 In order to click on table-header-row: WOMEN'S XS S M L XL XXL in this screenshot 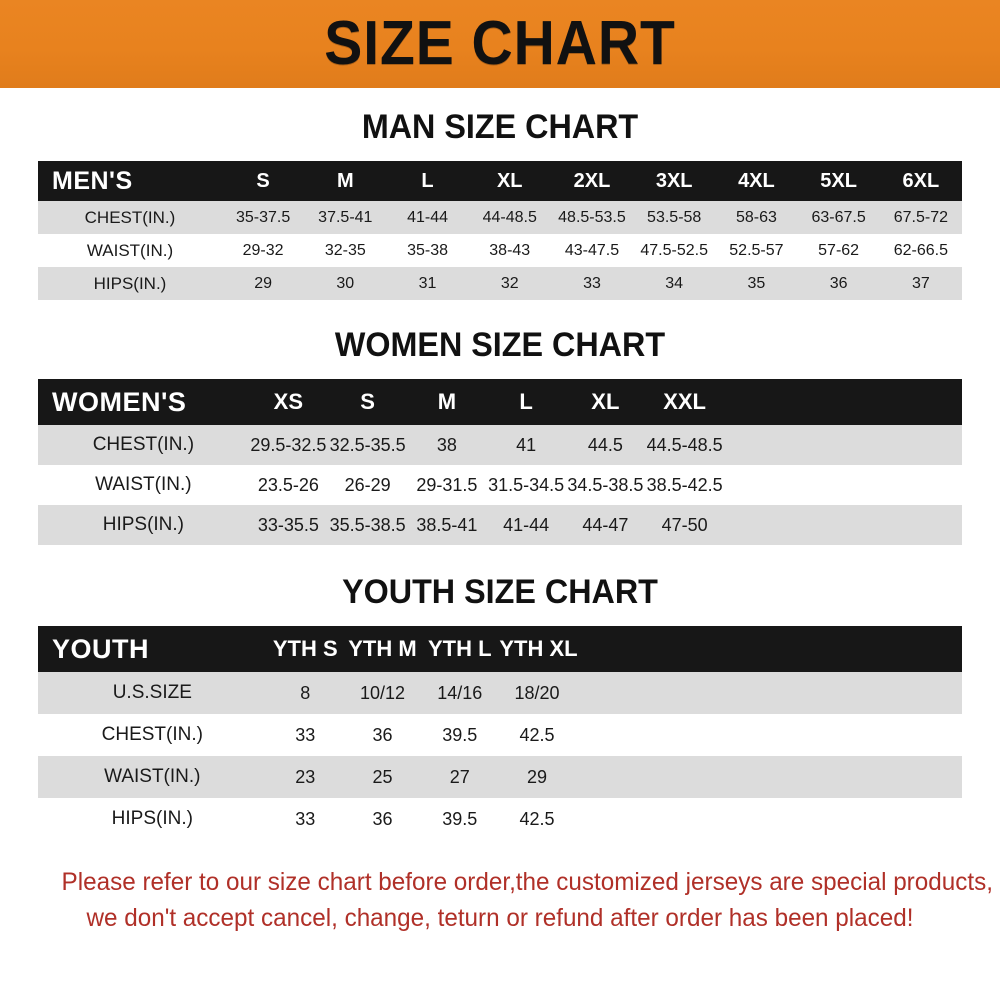, I will do `click(500, 402)`.